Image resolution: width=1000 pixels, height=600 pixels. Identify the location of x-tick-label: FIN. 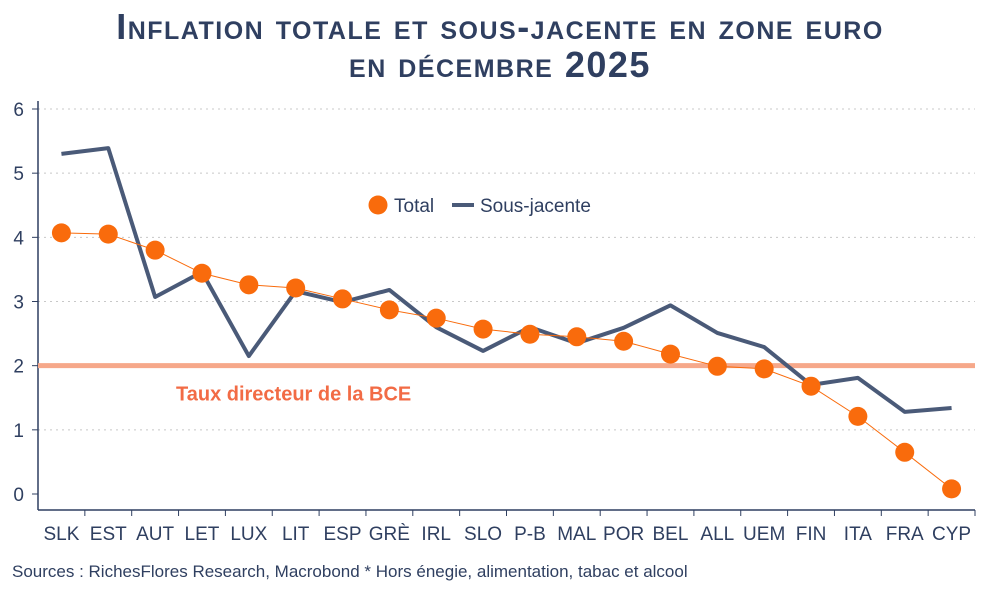
(811, 534).